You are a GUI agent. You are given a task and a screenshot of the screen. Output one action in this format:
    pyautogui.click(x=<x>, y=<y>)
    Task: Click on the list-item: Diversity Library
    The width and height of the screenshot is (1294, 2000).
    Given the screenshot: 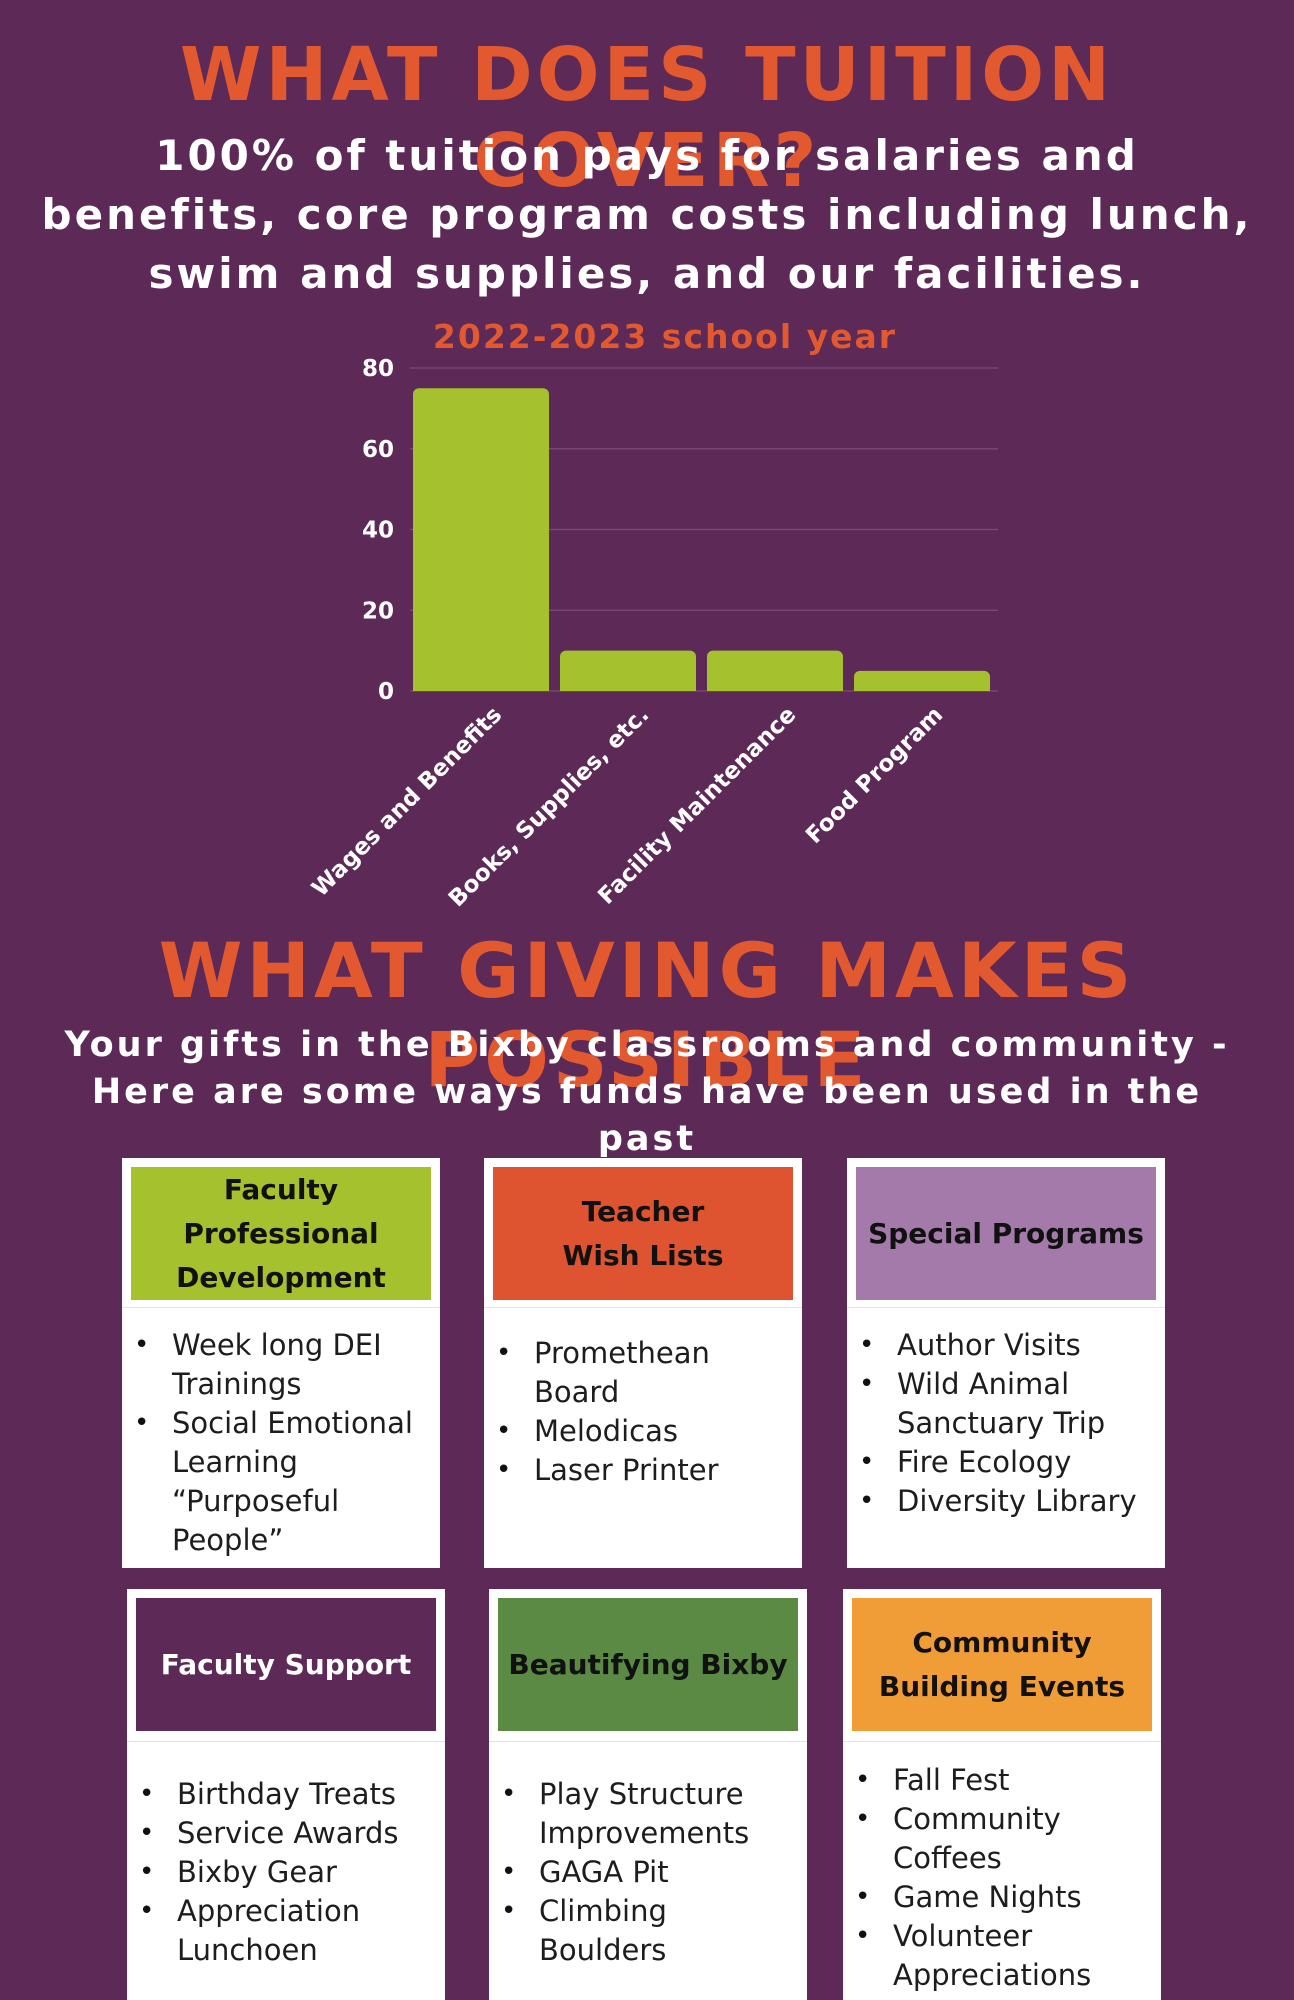 What is the action you would take?
    pyautogui.click(x=1009, y=1501)
    